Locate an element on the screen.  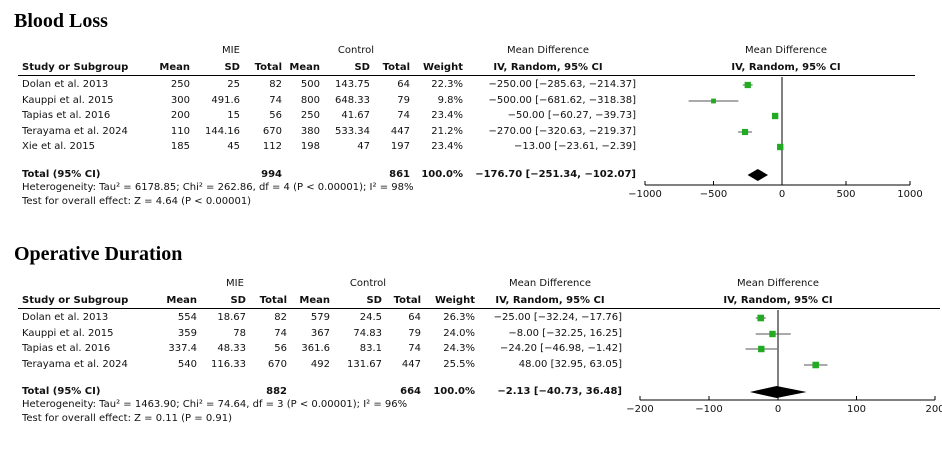
md-method-header: IV, Random, 95% CI is located at coordinates (550, 300).